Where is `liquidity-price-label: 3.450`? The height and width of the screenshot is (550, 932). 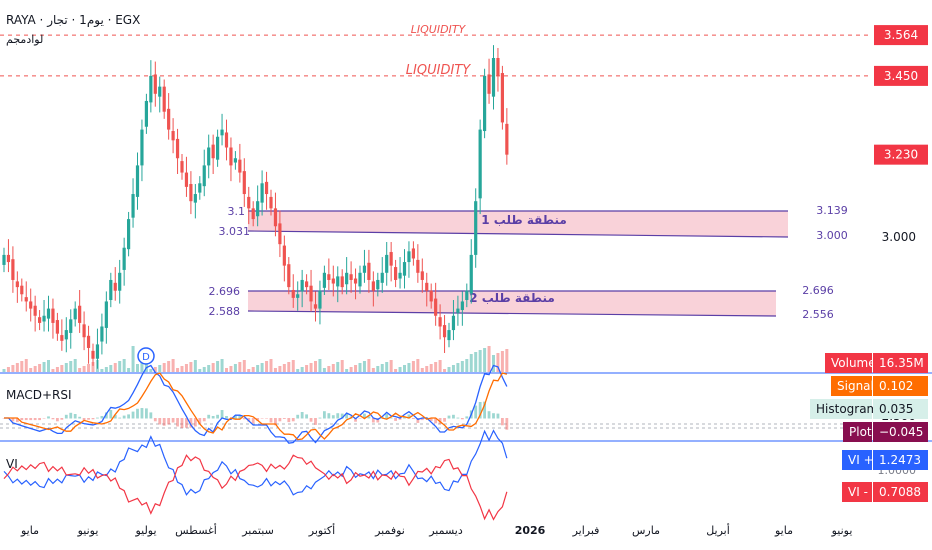
liquidity-price-label: 3.450 is located at coordinates (901, 76).